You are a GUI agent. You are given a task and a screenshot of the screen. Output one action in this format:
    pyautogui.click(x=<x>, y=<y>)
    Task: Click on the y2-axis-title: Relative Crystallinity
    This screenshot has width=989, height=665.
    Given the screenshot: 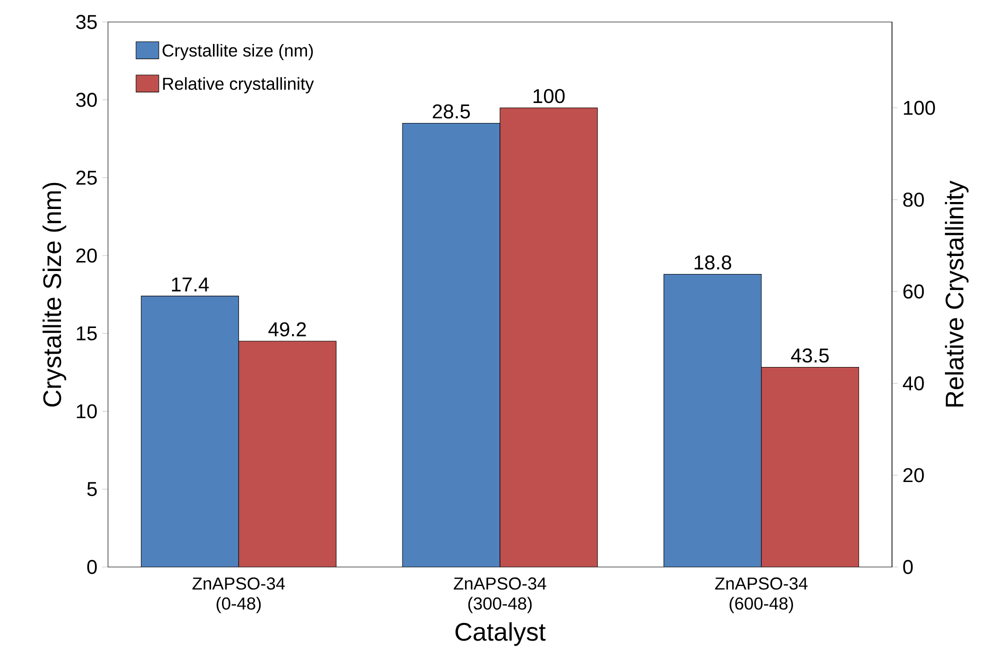 What is the action you would take?
    pyautogui.click(x=956, y=293)
    